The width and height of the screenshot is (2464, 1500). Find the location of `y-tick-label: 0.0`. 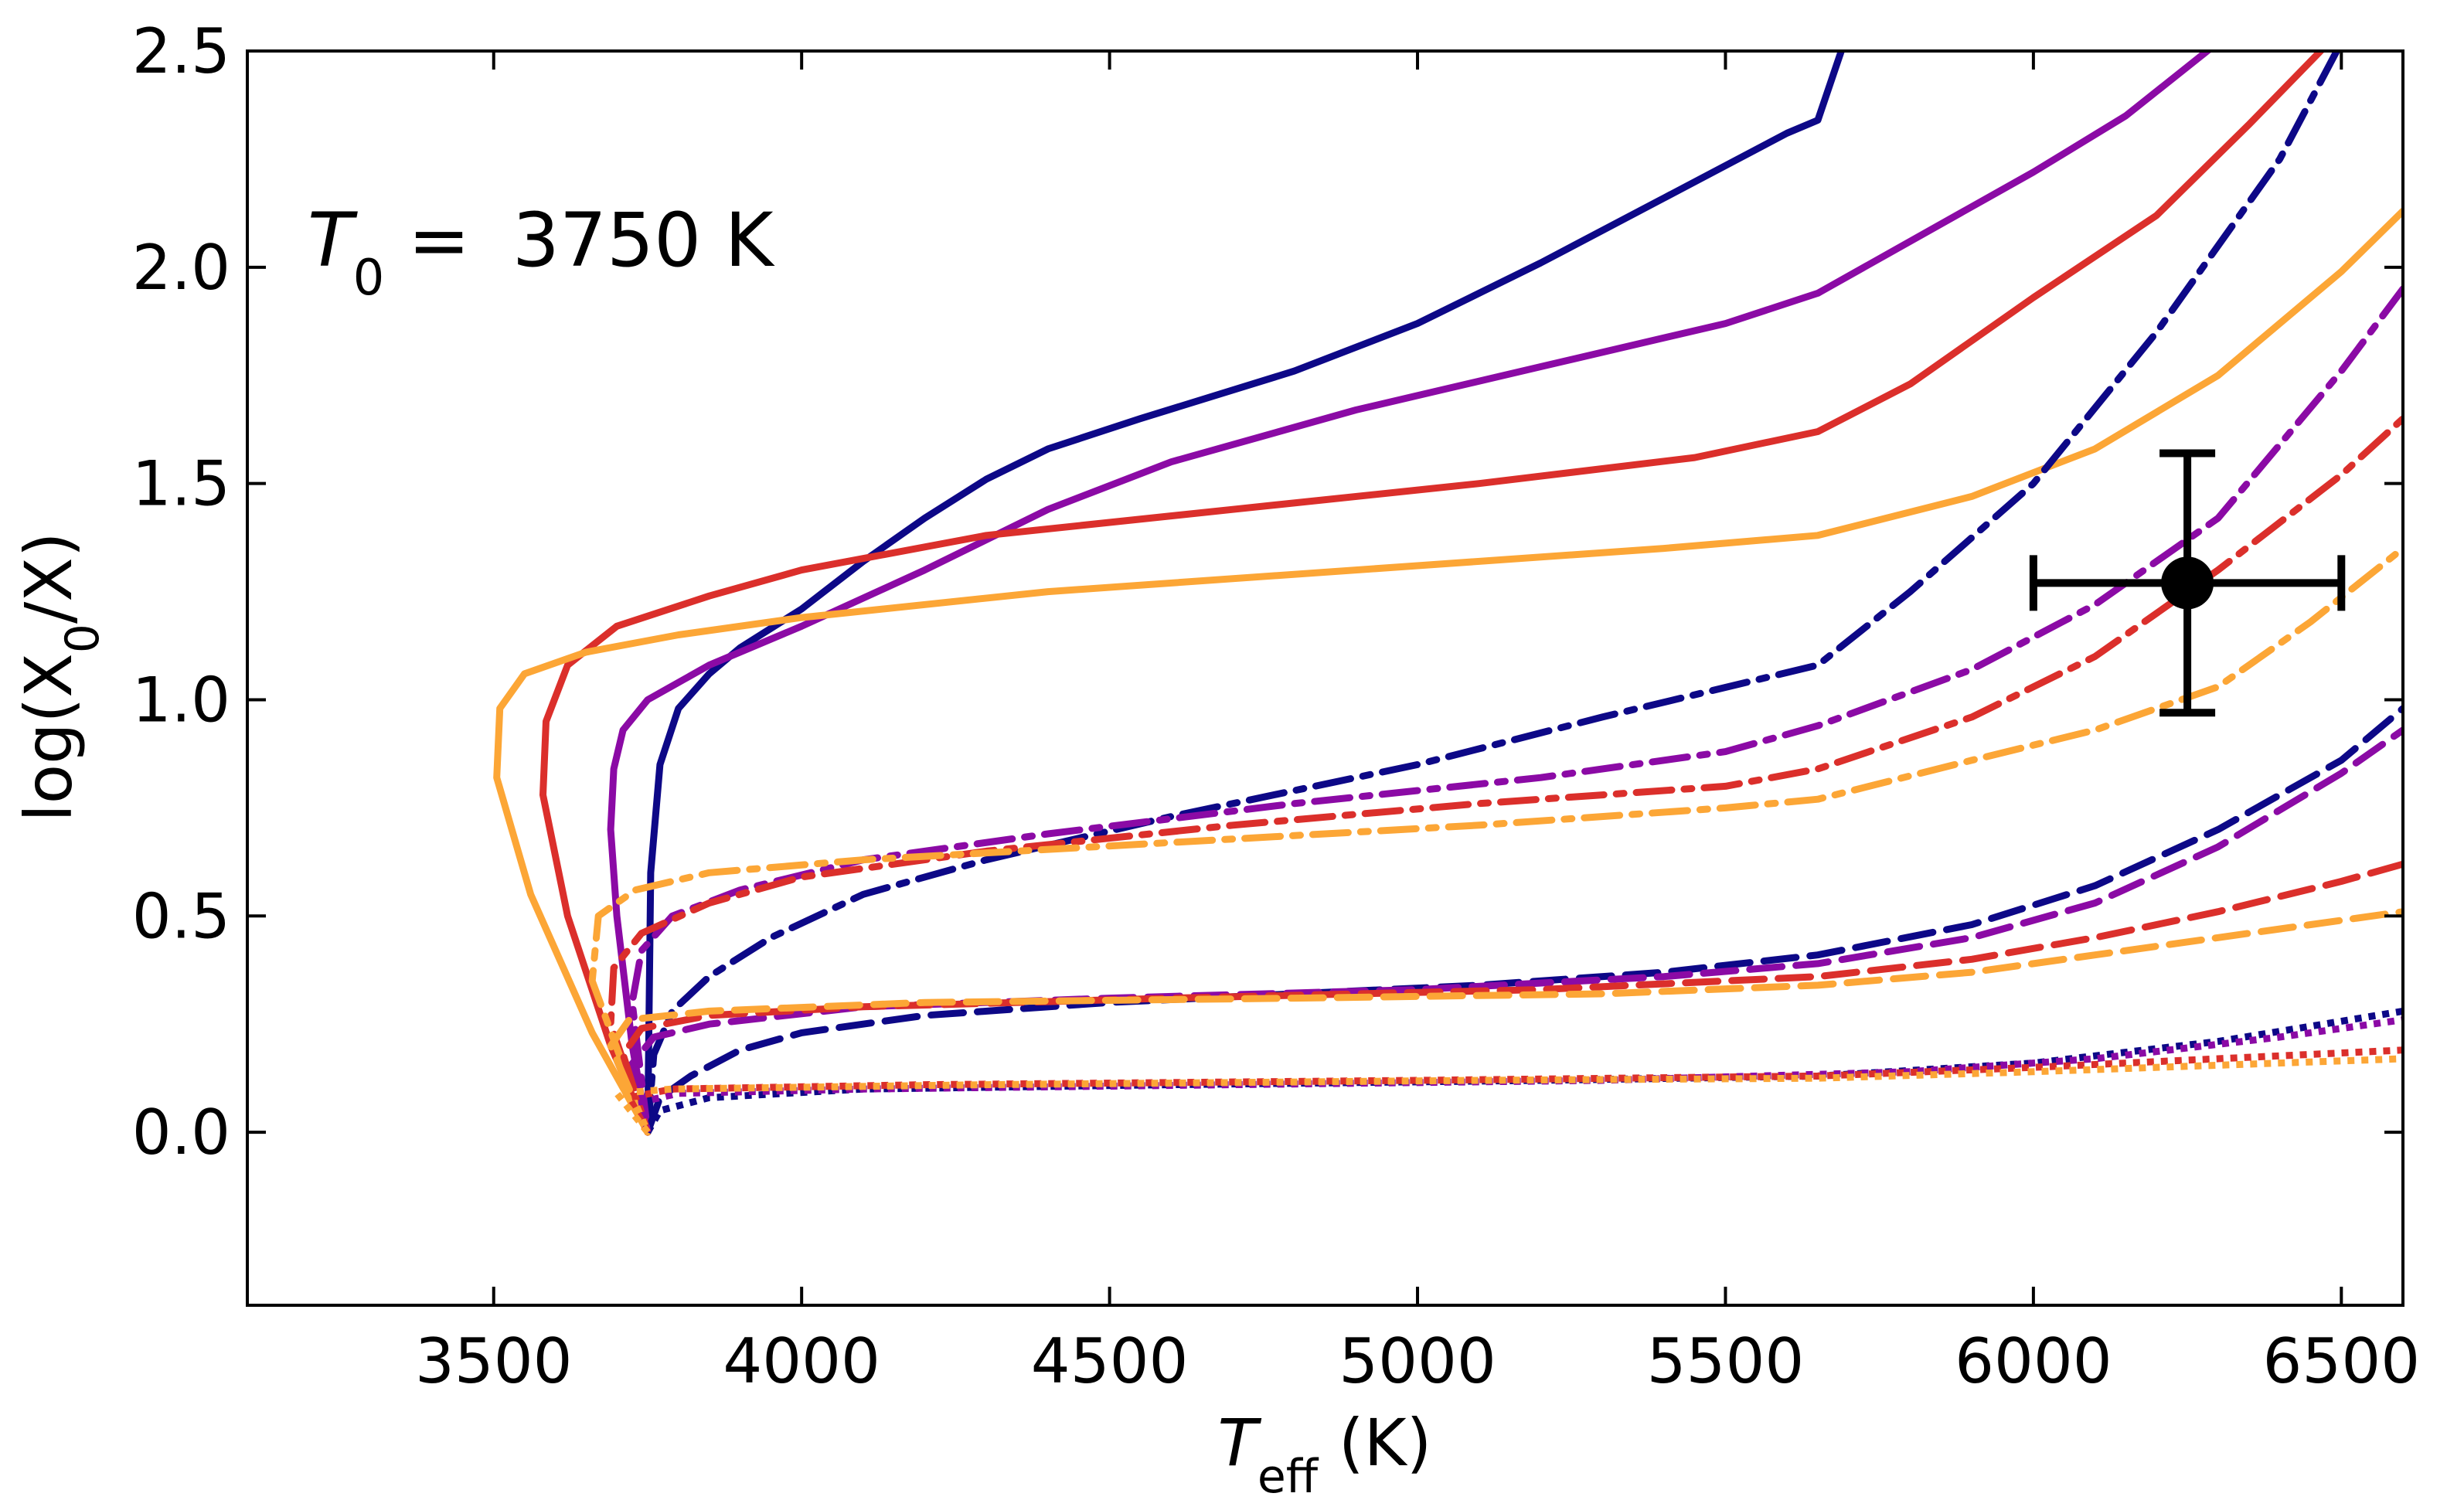

y-tick-label: 0.0 is located at coordinates (181, 1133).